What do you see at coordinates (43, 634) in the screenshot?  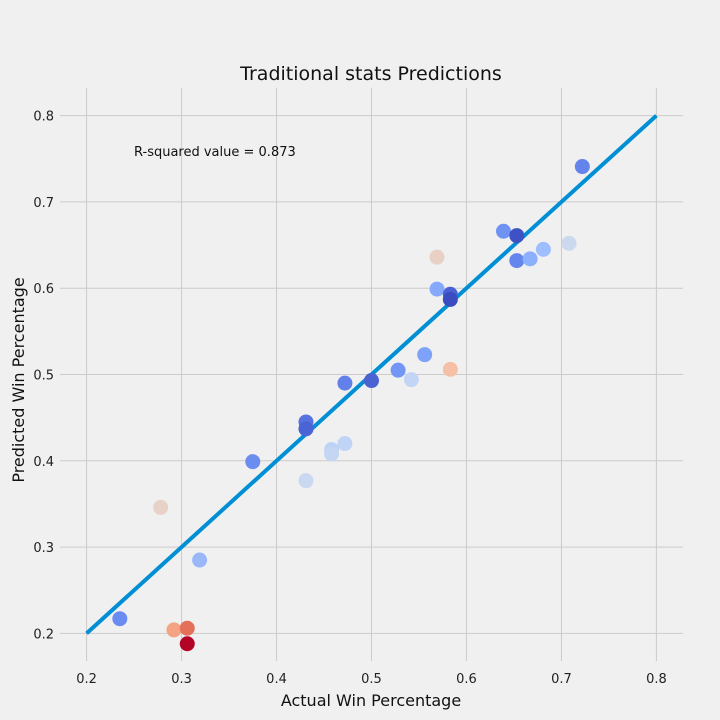 I see `y-tick-label: 0.2` at bounding box center [43, 634].